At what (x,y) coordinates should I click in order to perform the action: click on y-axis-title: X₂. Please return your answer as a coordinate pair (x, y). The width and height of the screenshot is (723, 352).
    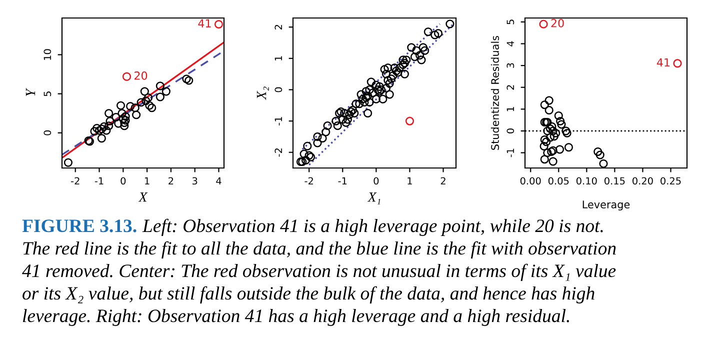
    Looking at the image, I should click on (262, 93).